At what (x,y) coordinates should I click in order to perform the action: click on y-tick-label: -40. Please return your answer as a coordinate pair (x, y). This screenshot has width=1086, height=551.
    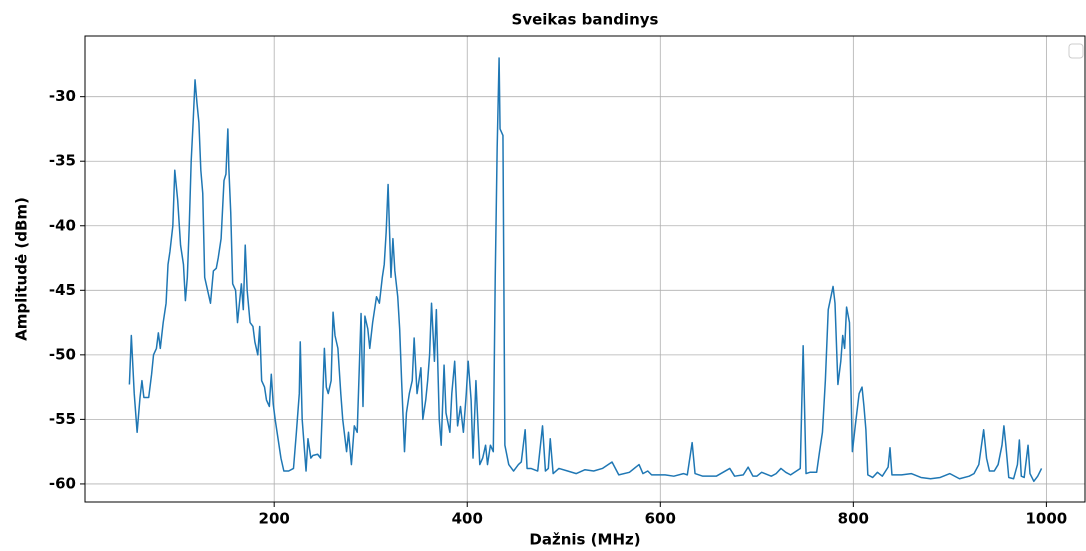
    Looking at the image, I should click on (62, 225).